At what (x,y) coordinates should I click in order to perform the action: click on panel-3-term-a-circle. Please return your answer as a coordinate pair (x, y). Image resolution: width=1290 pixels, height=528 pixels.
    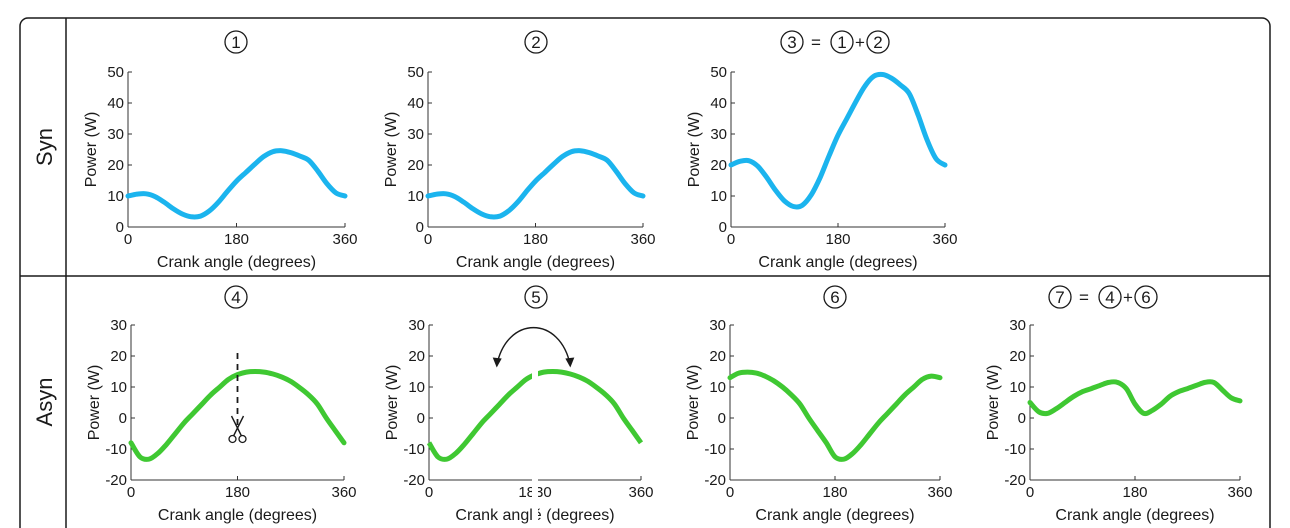
    Looking at the image, I should click on (842, 42).